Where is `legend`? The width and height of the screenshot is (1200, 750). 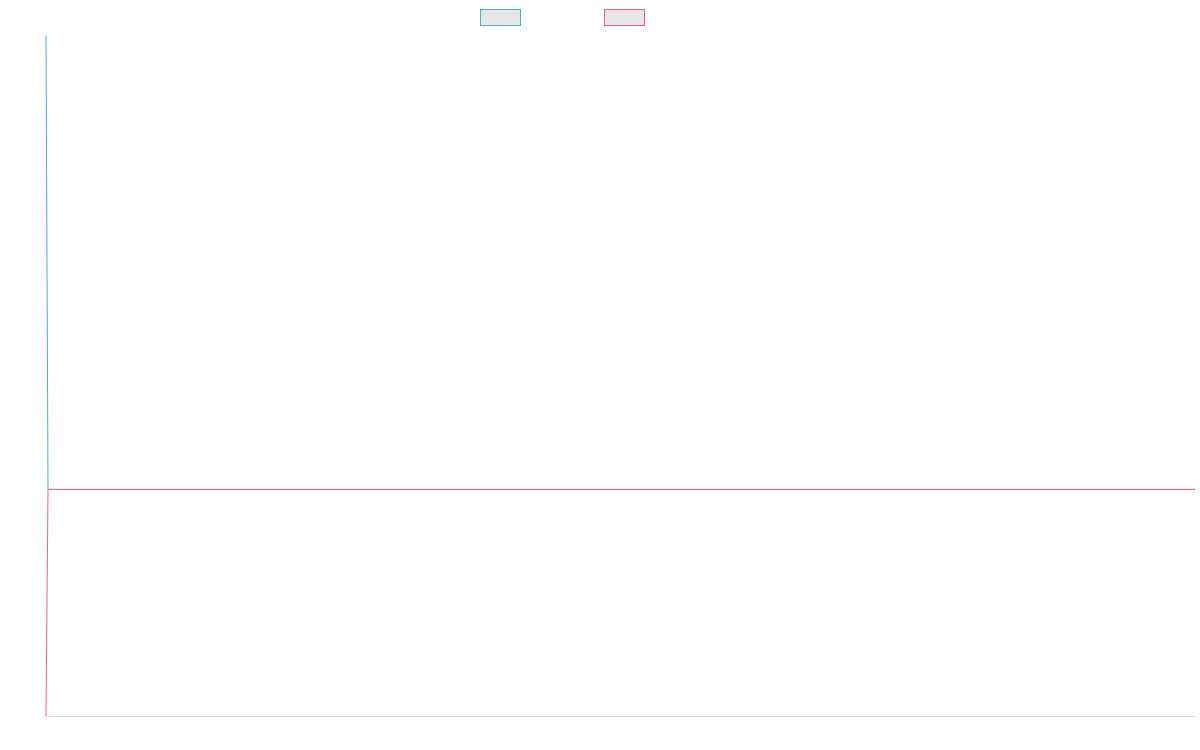 legend is located at coordinates (562, 17).